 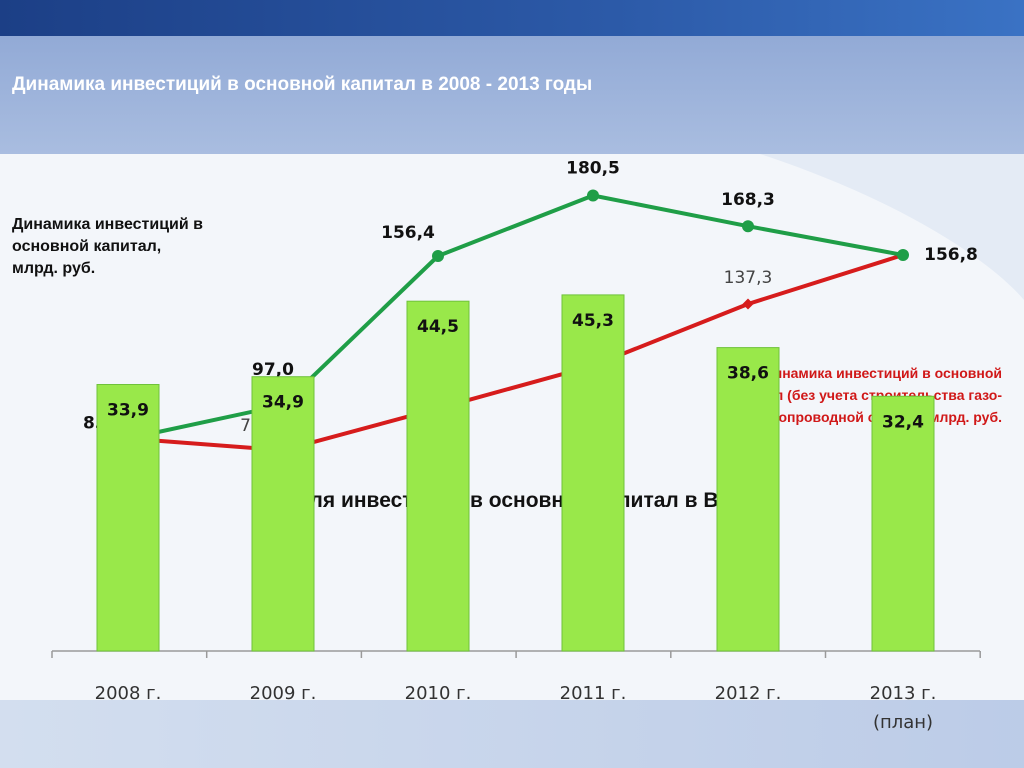 What do you see at coordinates (951, 255) in the screenshot?
I see `green-series-data-label: 156,8` at bounding box center [951, 255].